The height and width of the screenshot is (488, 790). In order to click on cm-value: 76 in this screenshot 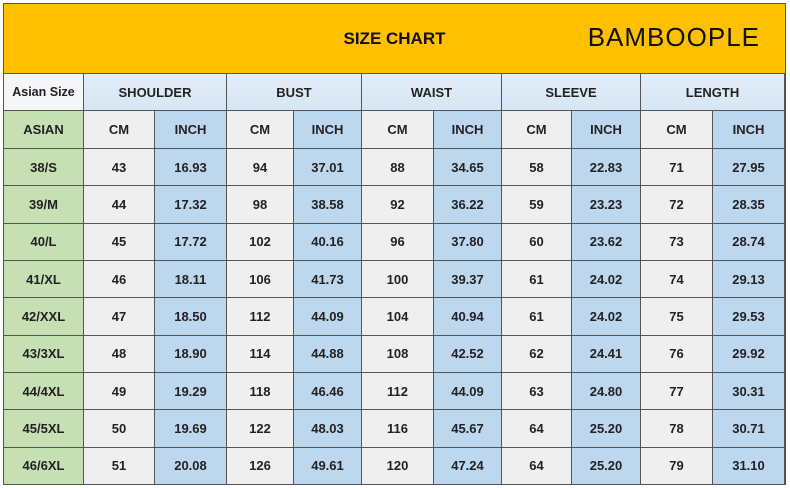, I will do `click(677, 354)`.